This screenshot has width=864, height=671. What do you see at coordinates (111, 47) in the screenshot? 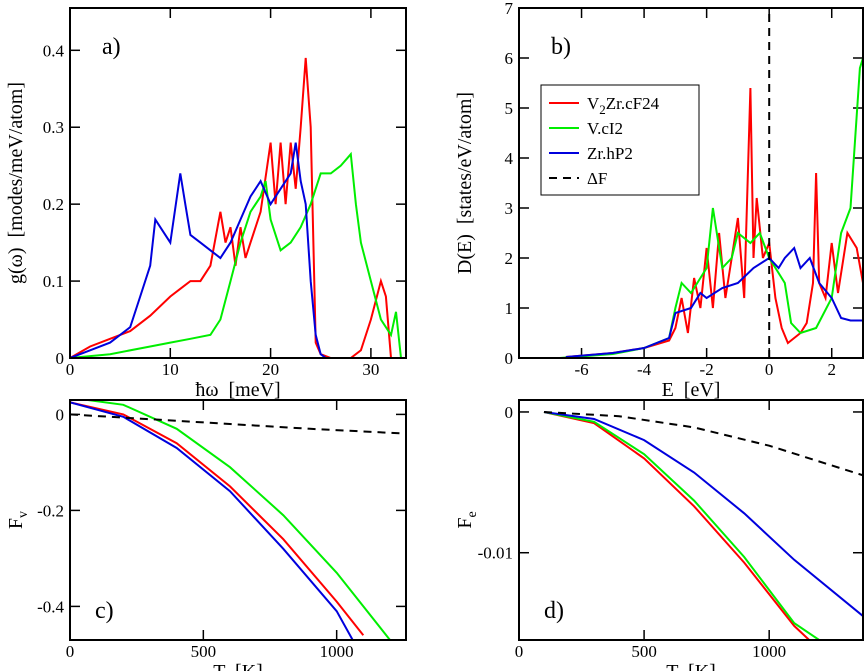
I see `panel-label: a)` at bounding box center [111, 47].